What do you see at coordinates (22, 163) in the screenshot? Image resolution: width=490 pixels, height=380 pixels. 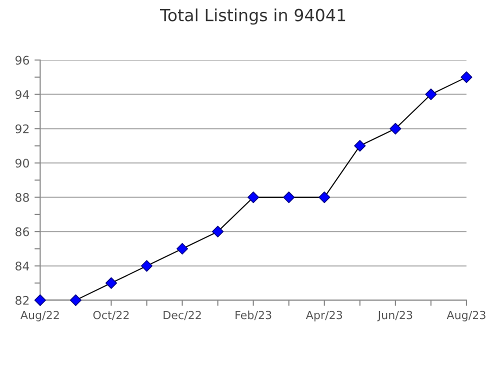 I see `y-tick-label: 90` at bounding box center [22, 163].